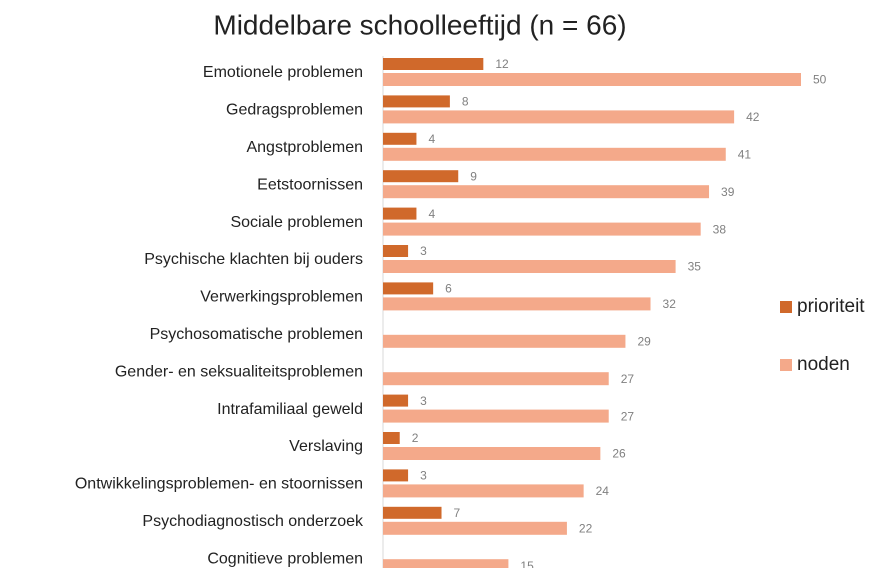 The image size is (886, 568). I want to click on category-label: Psychodiagnostisch onderzoek, so click(253, 521).